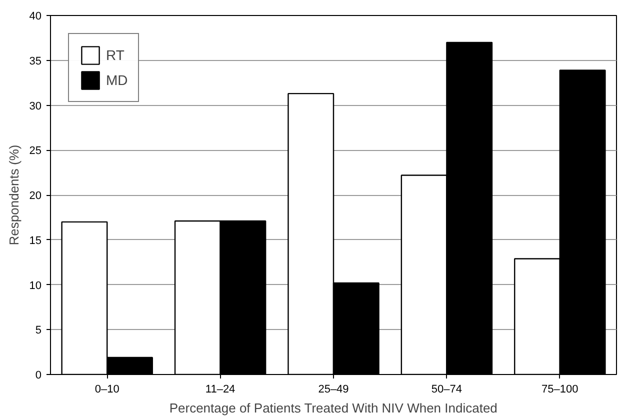 The width and height of the screenshot is (628, 418). What do you see at coordinates (107, 390) in the screenshot?
I see `x-tick-label: 0–10` at bounding box center [107, 390].